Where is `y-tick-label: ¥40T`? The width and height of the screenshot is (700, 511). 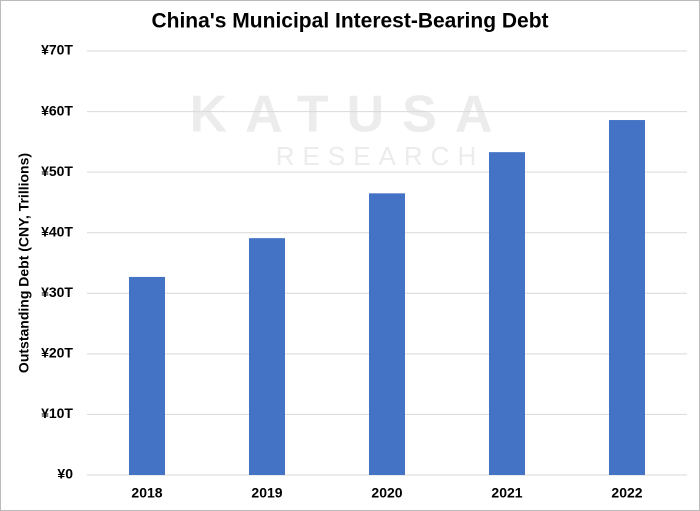
y-tick-label: ¥40T is located at coordinates (57, 231).